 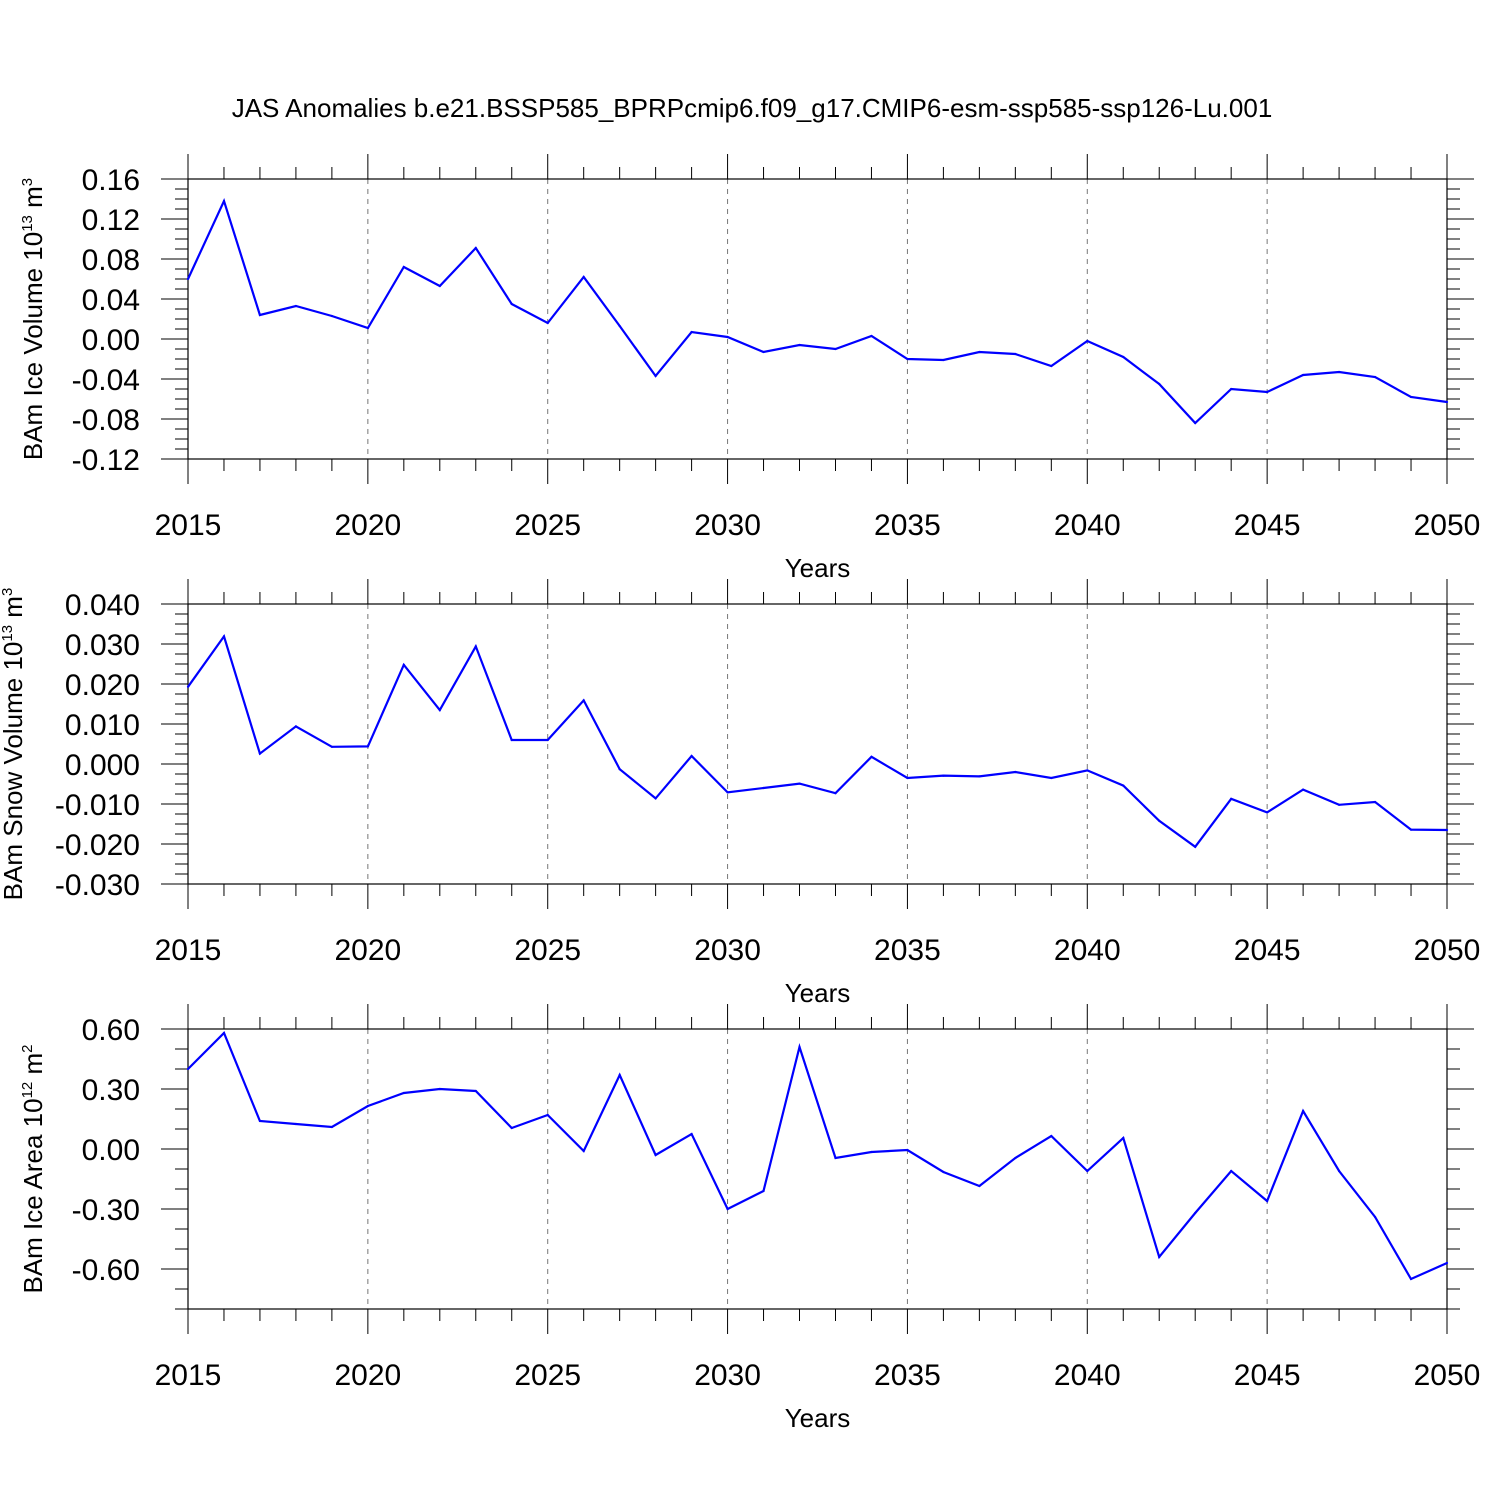 What do you see at coordinates (106, 380) in the screenshot?
I see `panel-1-y-tick-label: -0.04` at bounding box center [106, 380].